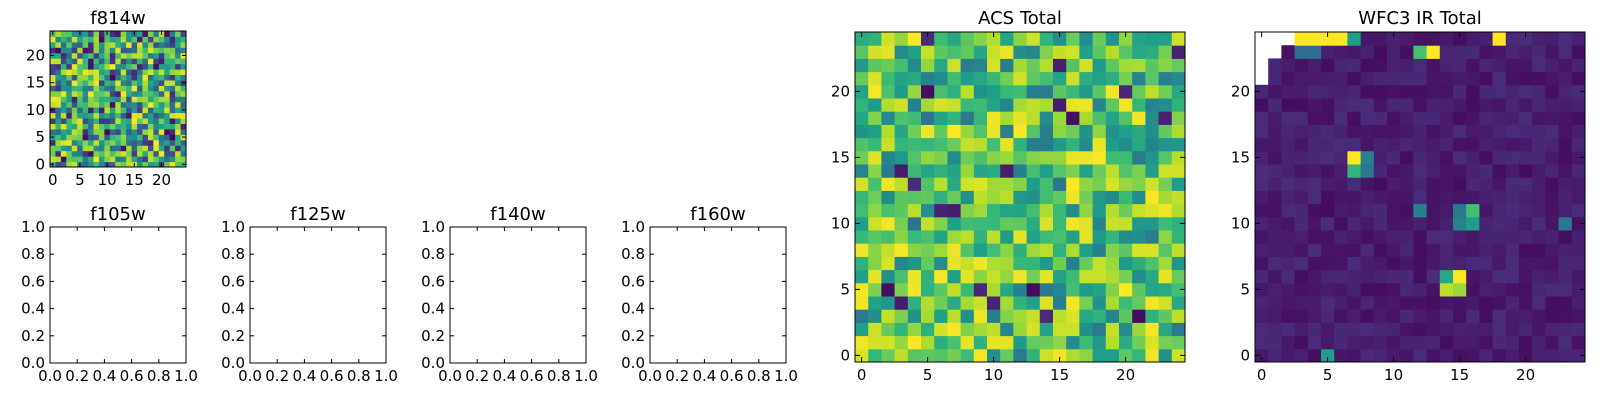 This screenshot has width=1600, height=400. What do you see at coordinates (677, 376) in the screenshot?
I see `x-tick-label: 0.2` at bounding box center [677, 376].